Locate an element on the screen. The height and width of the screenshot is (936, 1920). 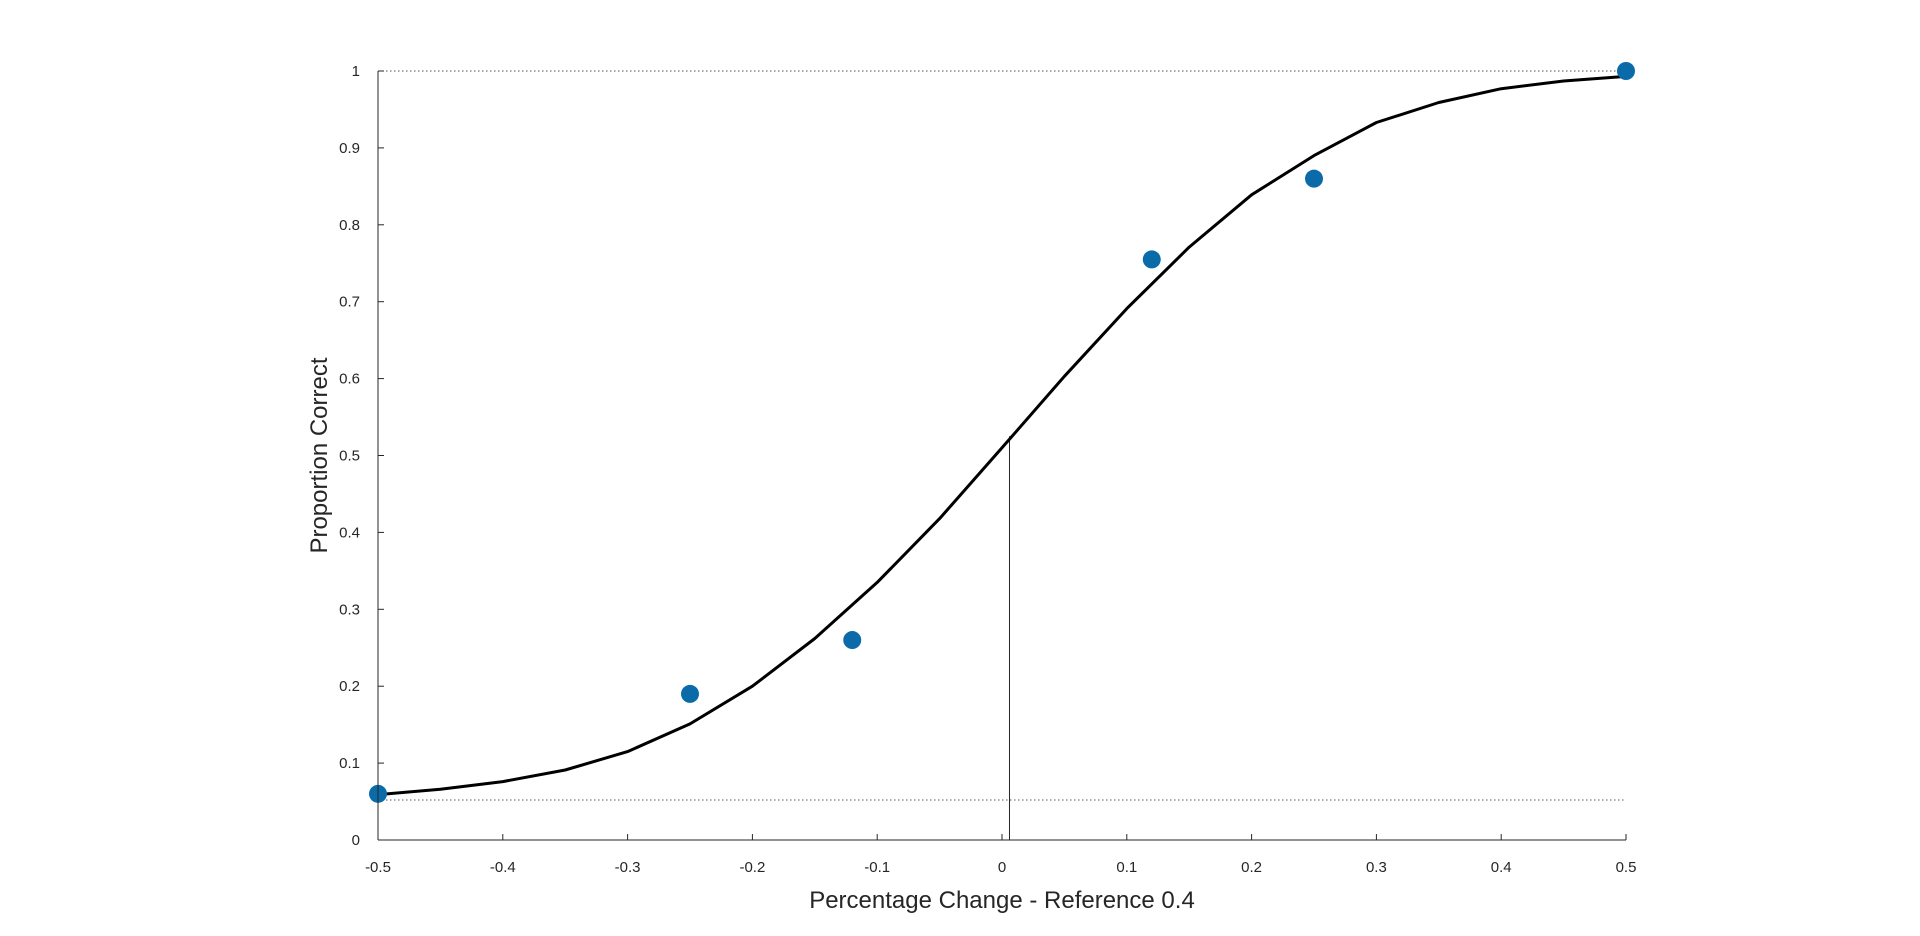
y-tick-label: 0.4 is located at coordinates (349, 532).